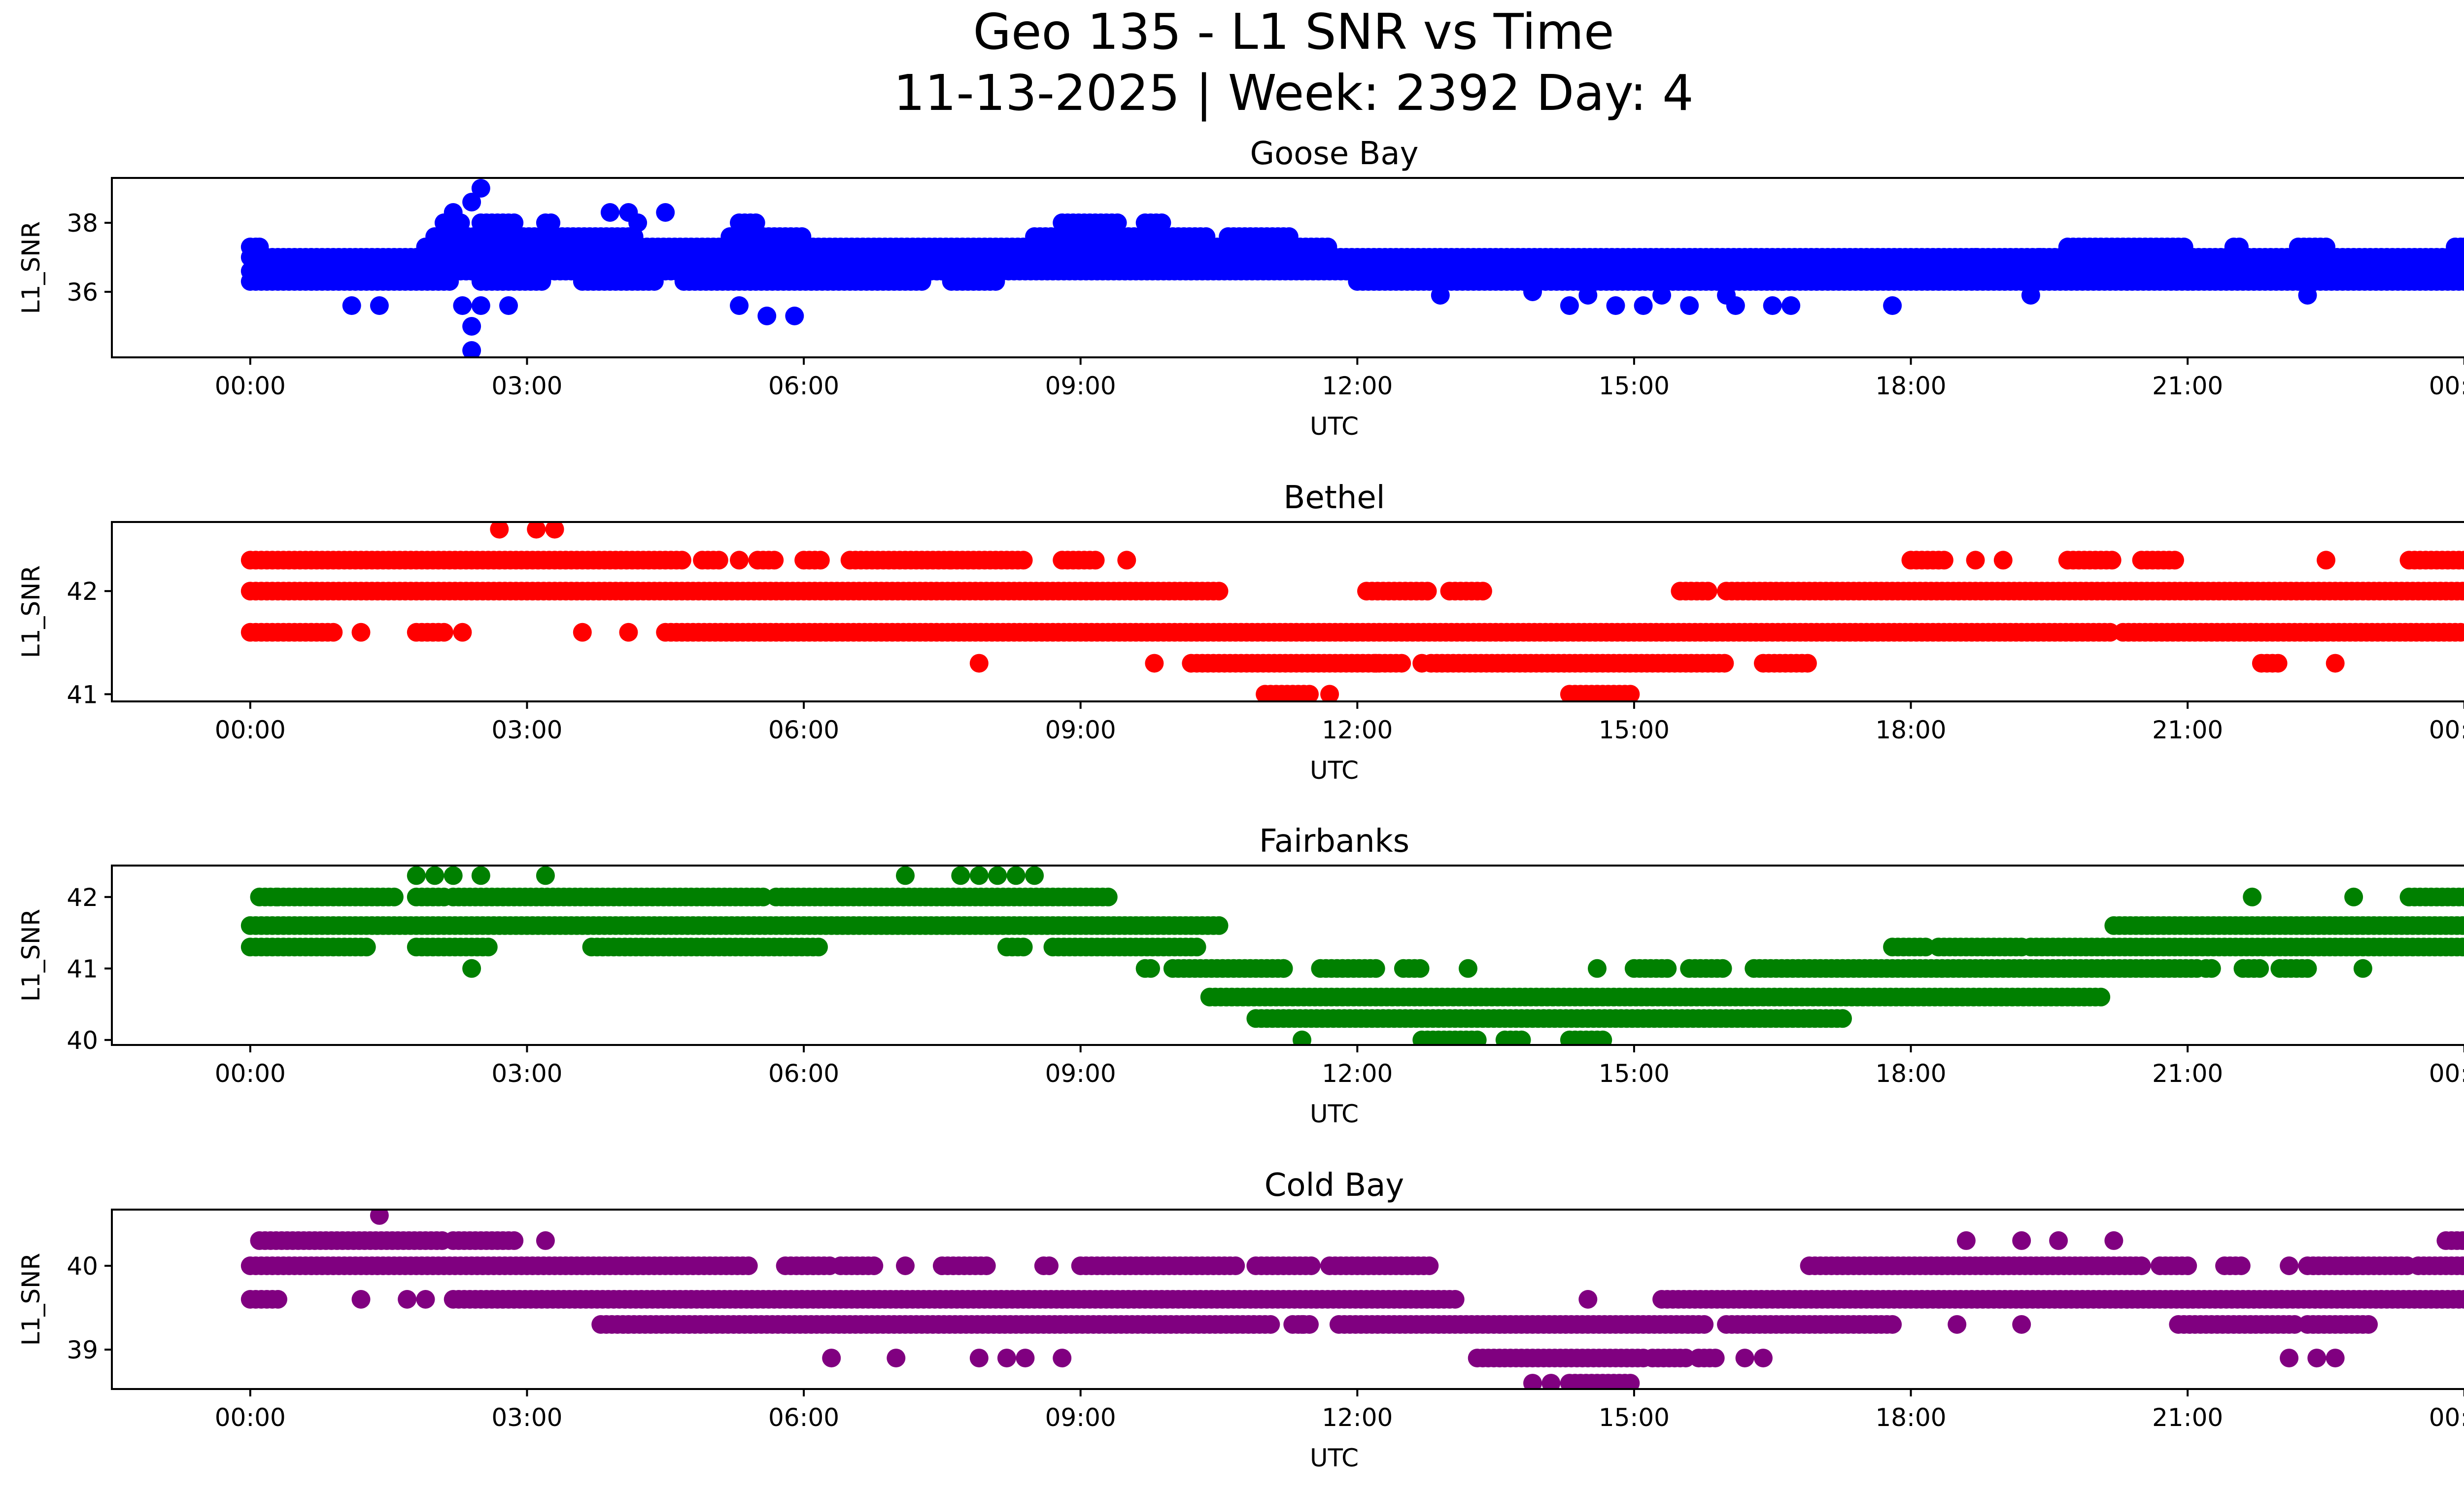 The height and width of the screenshot is (1495, 2464). I want to click on subplot-title: Bethel, so click(1334, 498).